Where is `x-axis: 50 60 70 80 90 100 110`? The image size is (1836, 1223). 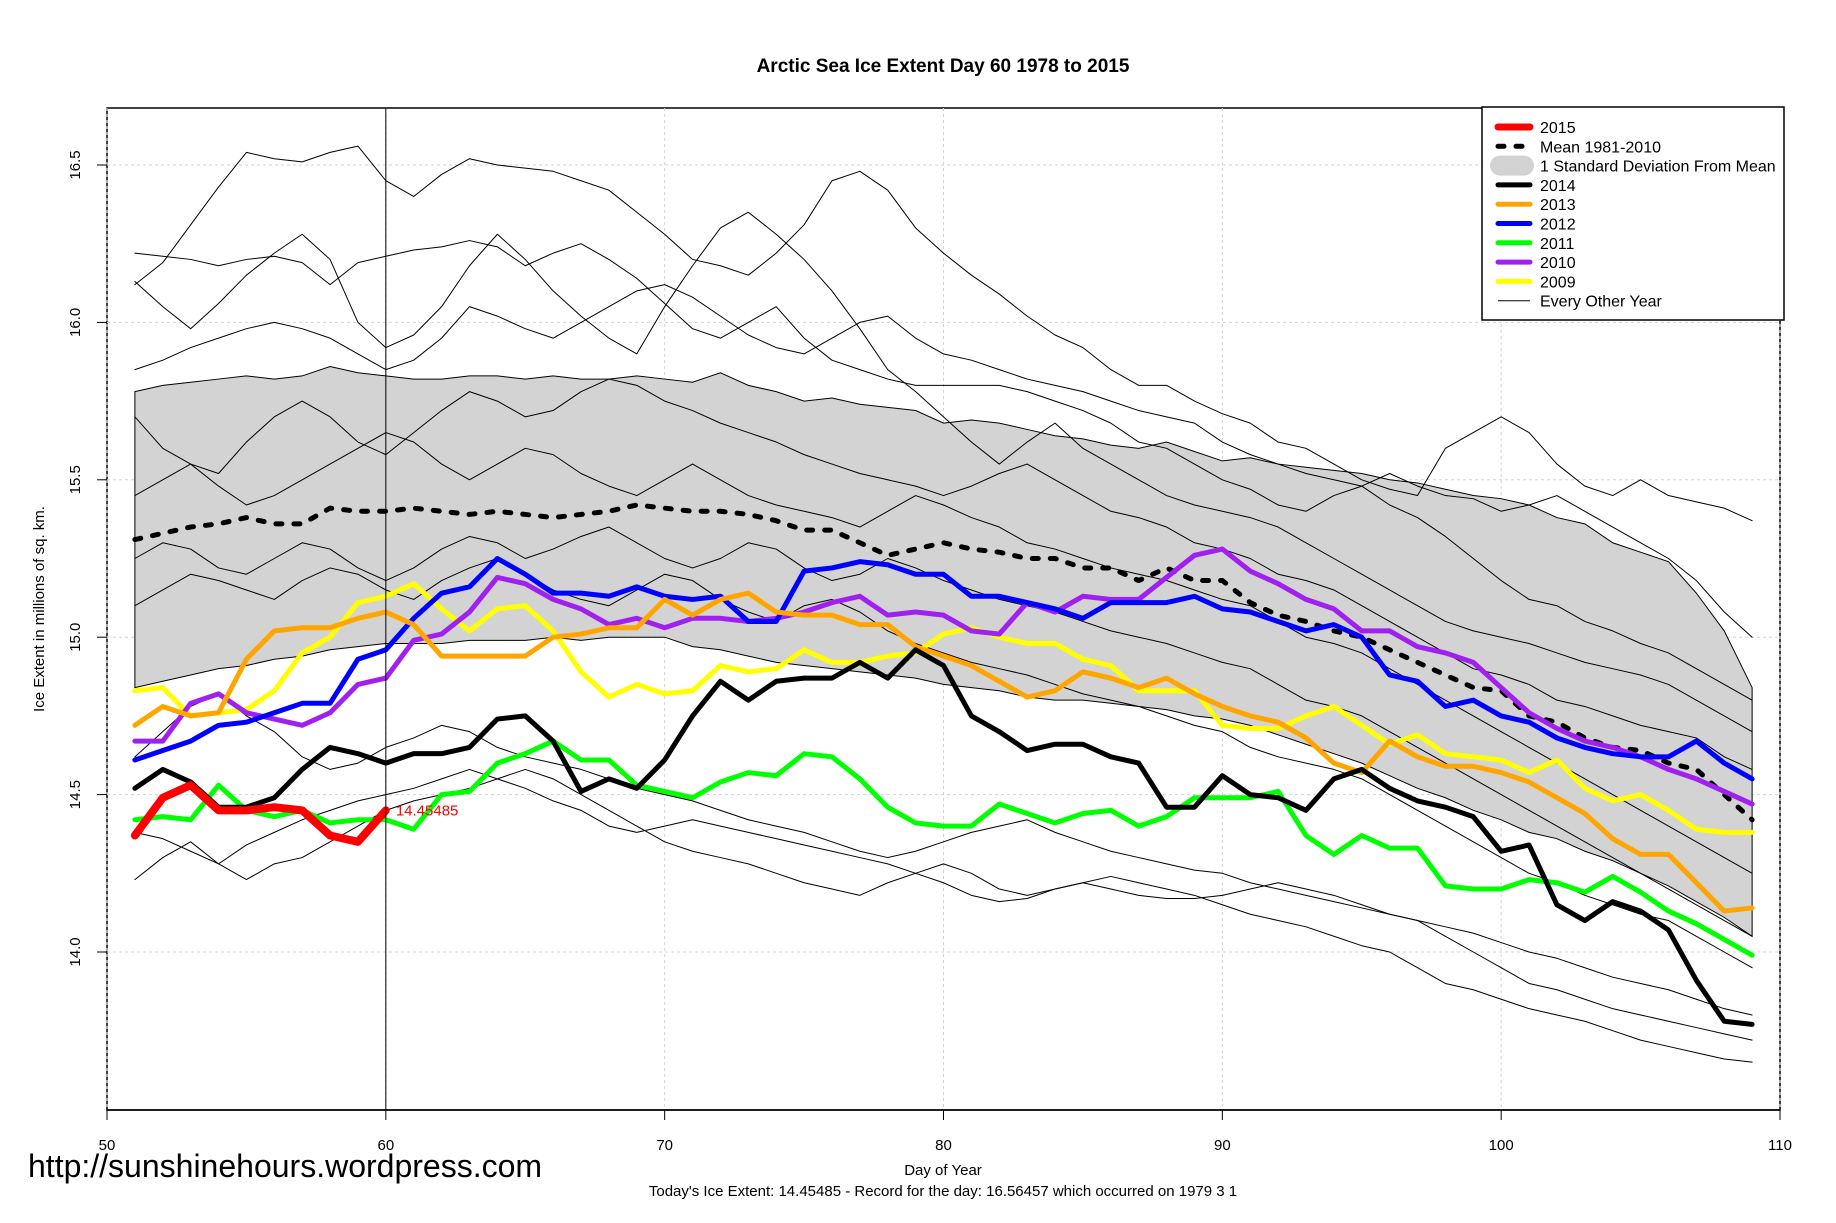
x-axis: 50 60 70 80 90 100 110 is located at coordinates (945, 1131).